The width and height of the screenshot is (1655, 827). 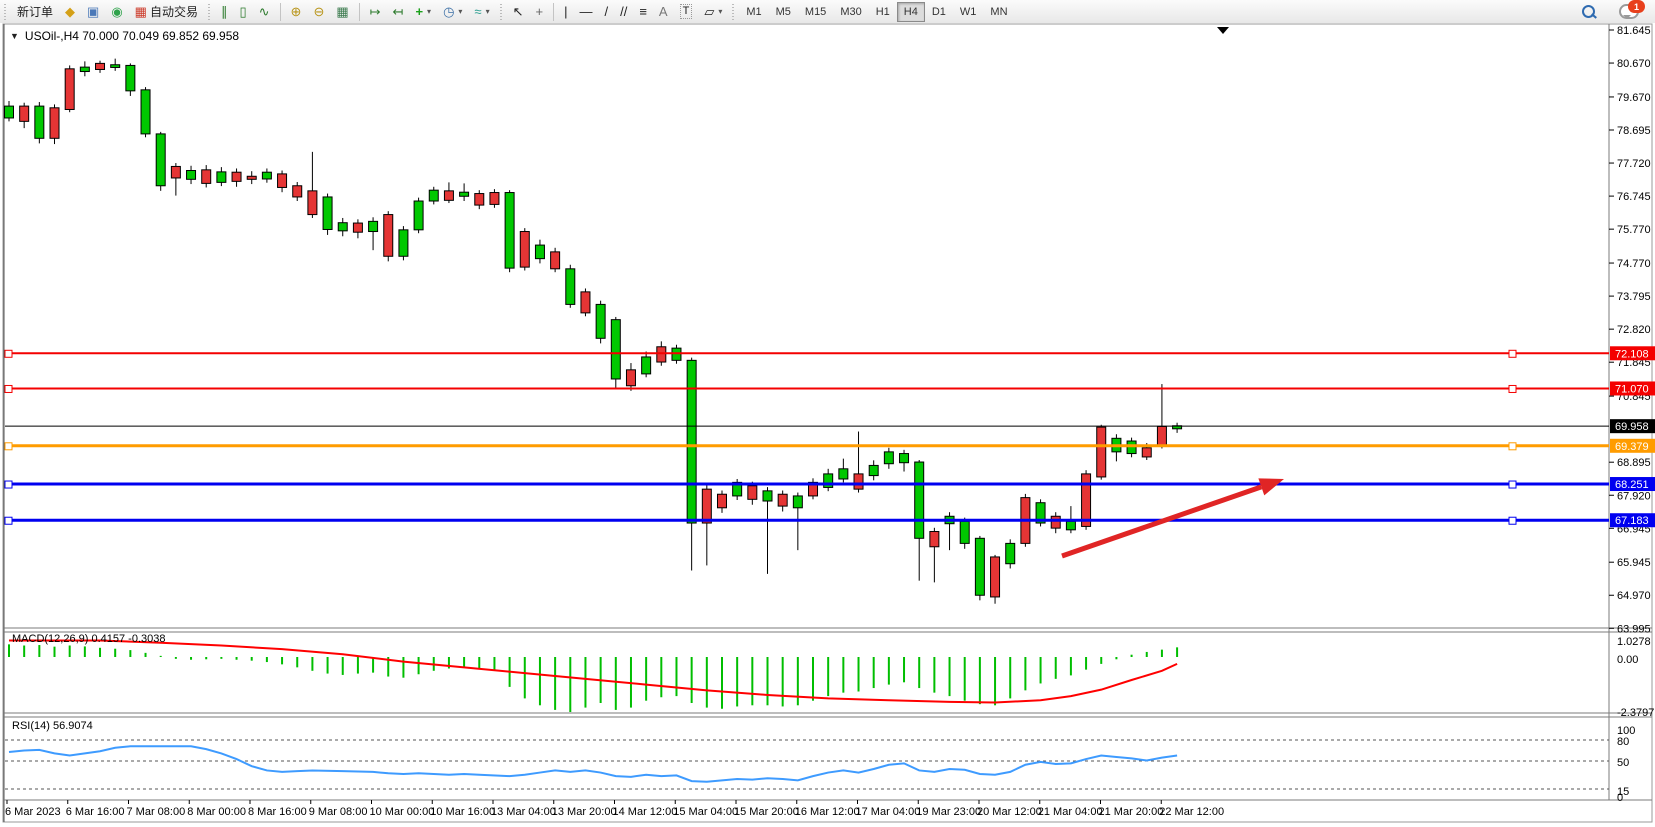 I want to click on text-label-button: T, so click(x=686, y=11).